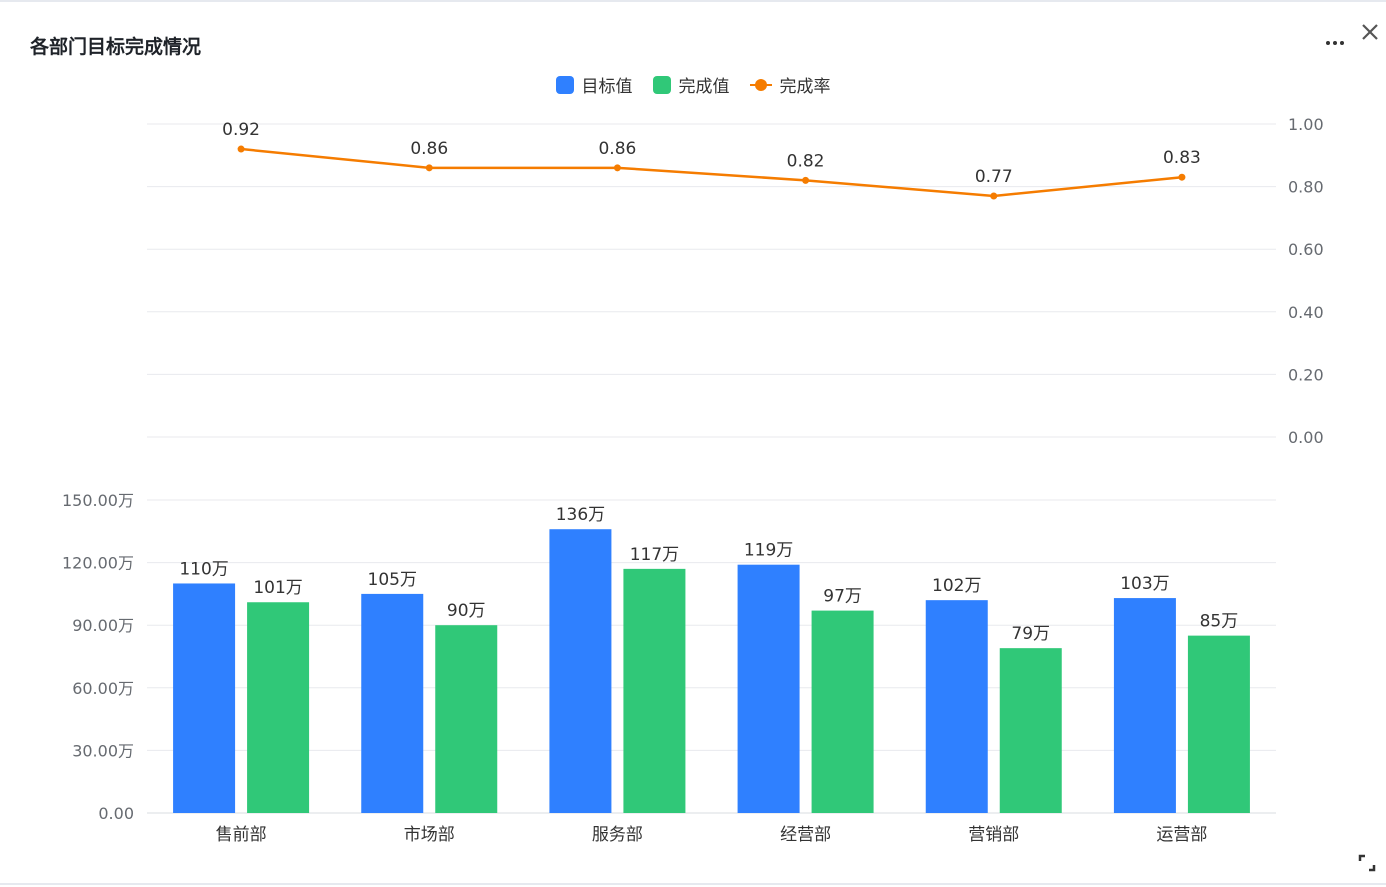  I want to click on bar-axis-tick-label: 60.00万, so click(103, 688).